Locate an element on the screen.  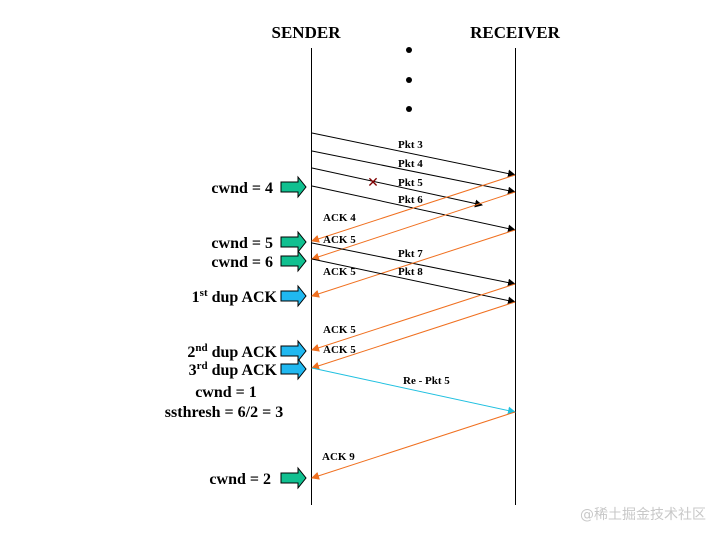
lost-arrow is located at coordinates (397, 187).